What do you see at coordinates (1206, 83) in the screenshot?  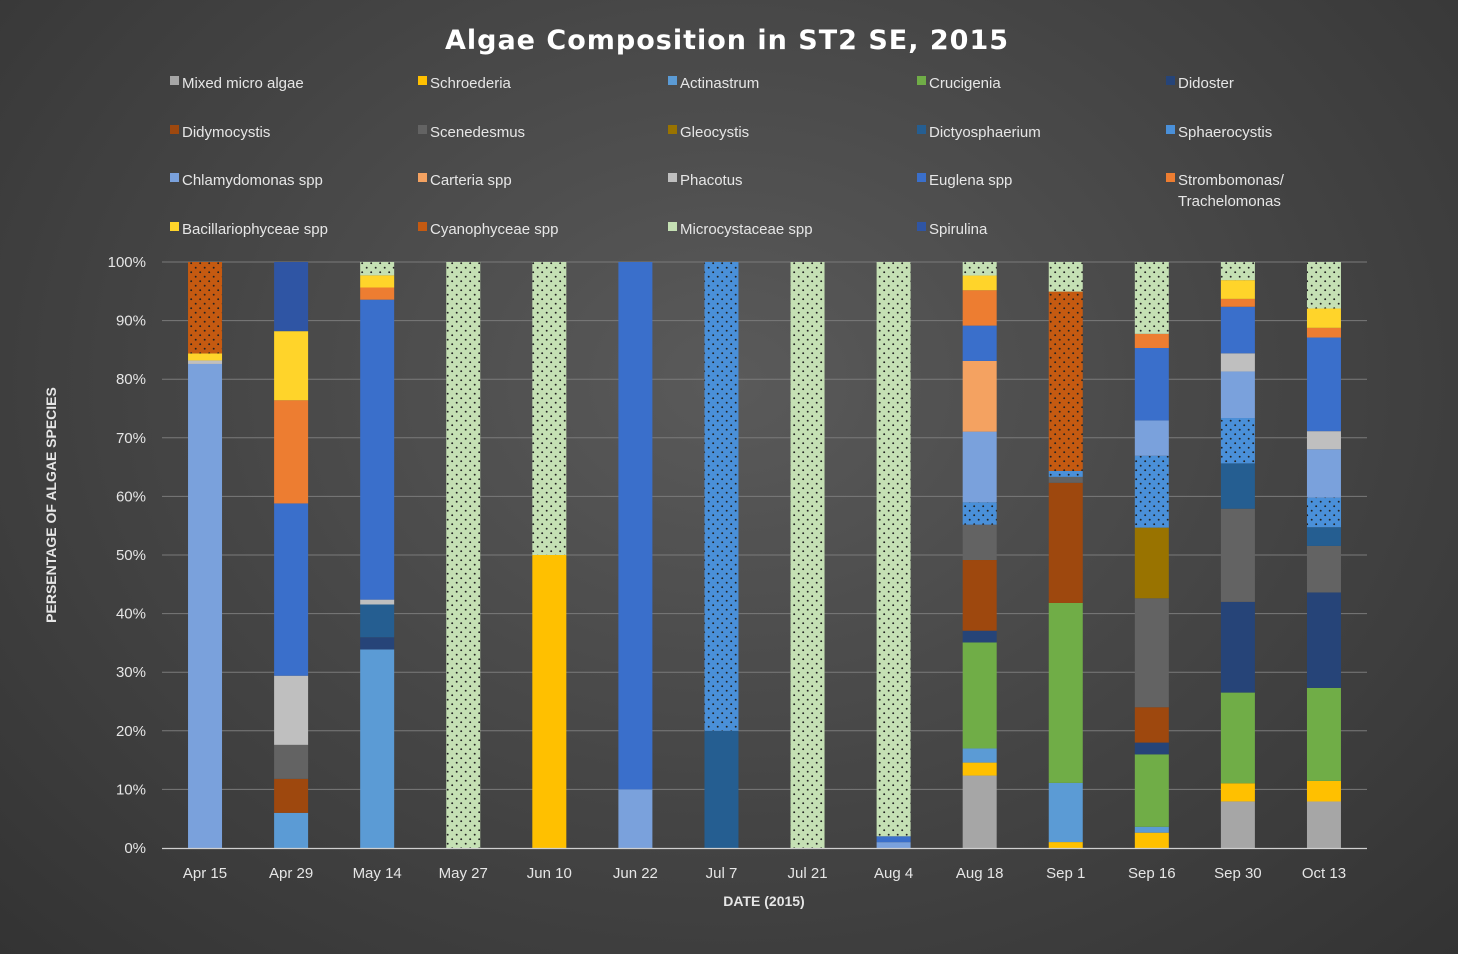 I see `legend-label: Didoster` at bounding box center [1206, 83].